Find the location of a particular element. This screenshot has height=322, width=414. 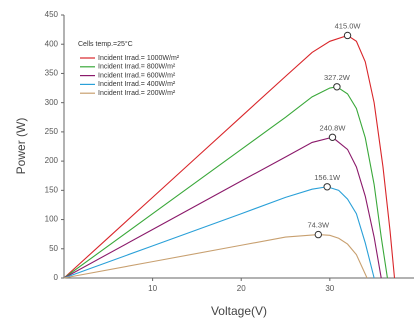

x-tick-label: 10 is located at coordinates (152, 288).